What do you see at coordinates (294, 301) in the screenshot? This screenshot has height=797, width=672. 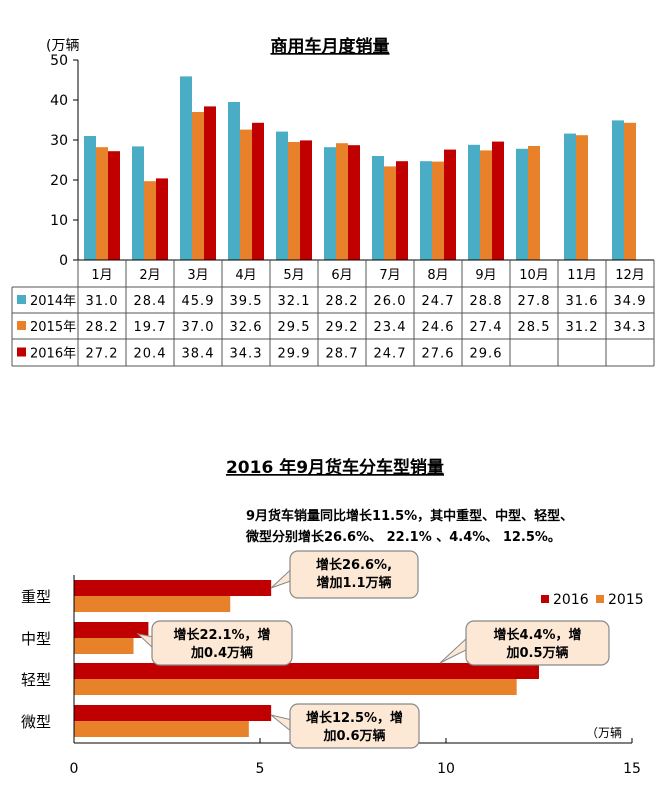 I see `chart1-data-label: 32.1` at bounding box center [294, 301].